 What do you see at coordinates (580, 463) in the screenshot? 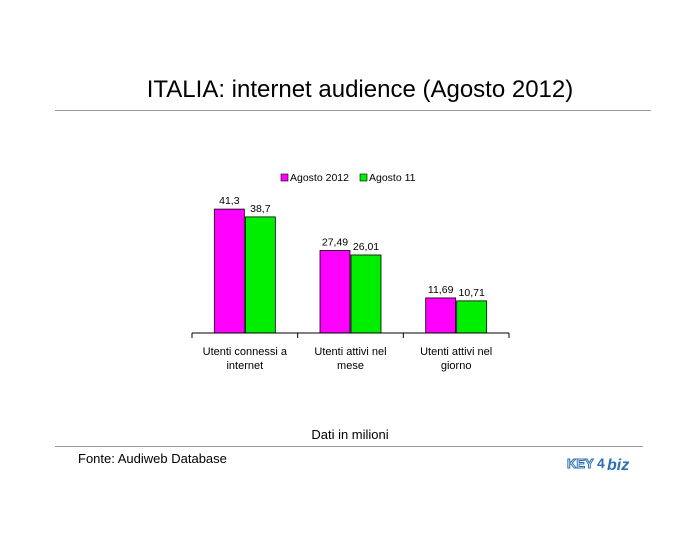
I see `svg-text: KEY` at bounding box center [580, 463].